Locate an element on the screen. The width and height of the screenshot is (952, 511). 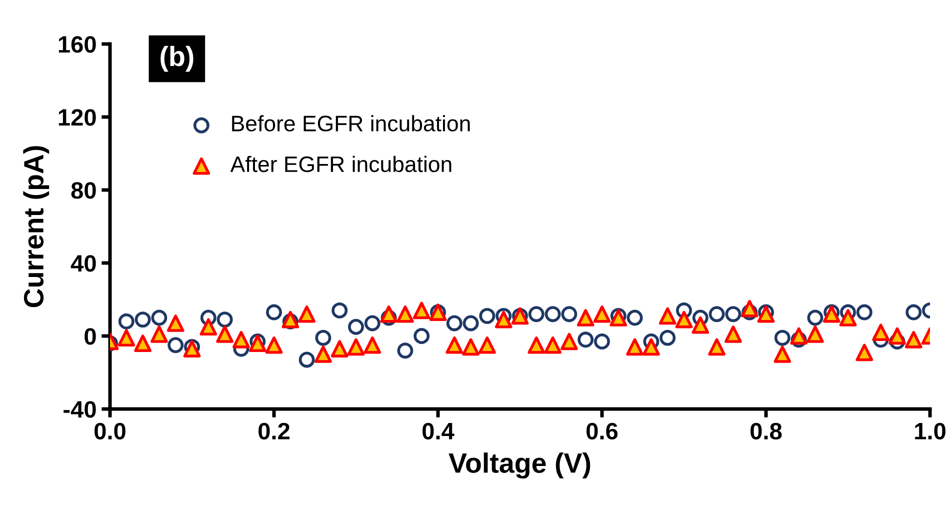
legend-label: Before EGFR incubation is located at coordinates (351, 123).